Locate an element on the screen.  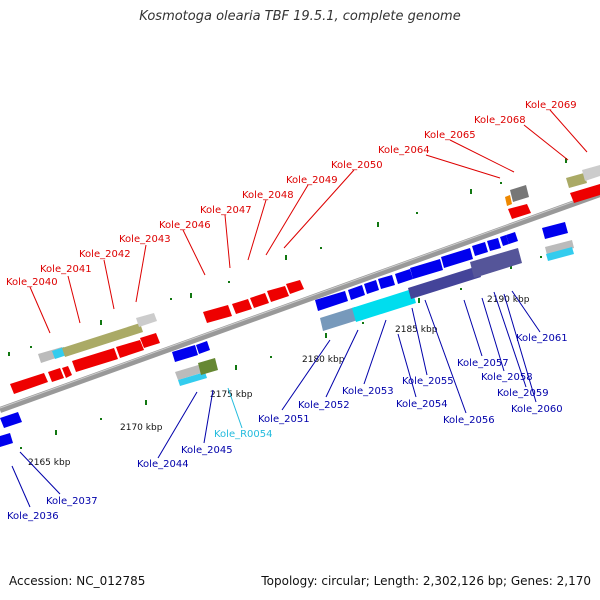
gene-label: Kole_2042 is located at coordinates (105, 254).